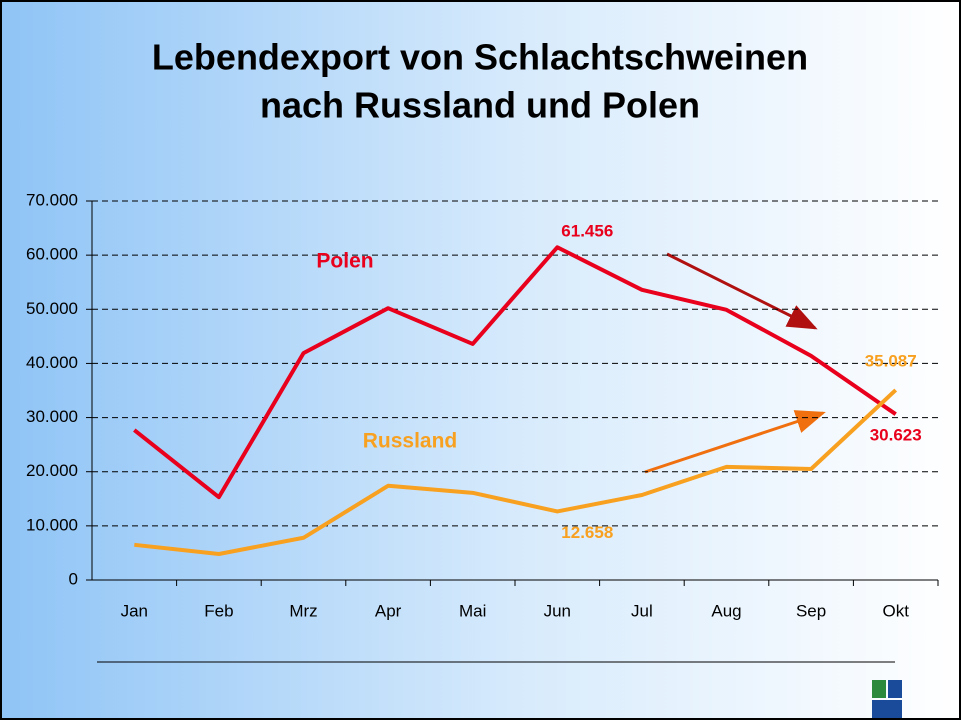 The width and height of the screenshot is (961, 725). What do you see at coordinates (52, 470) in the screenshot?
I see `y-tick-label: 20.000` at bounding box center [52, 470].